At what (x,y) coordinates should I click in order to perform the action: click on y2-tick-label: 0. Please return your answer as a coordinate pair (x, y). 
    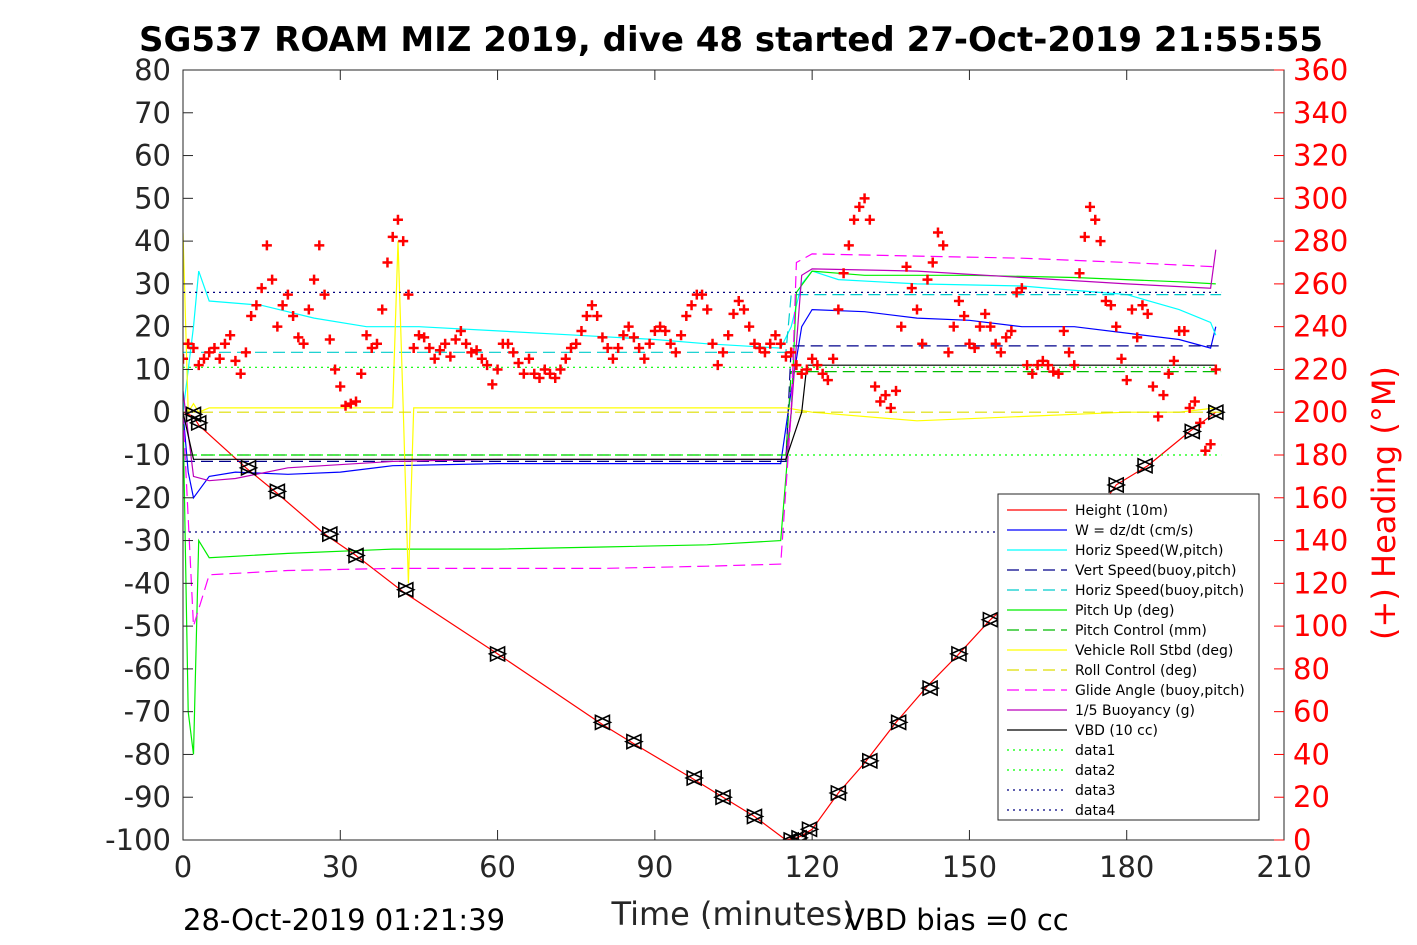
    Looking at the image, I should click on (1302, 840).